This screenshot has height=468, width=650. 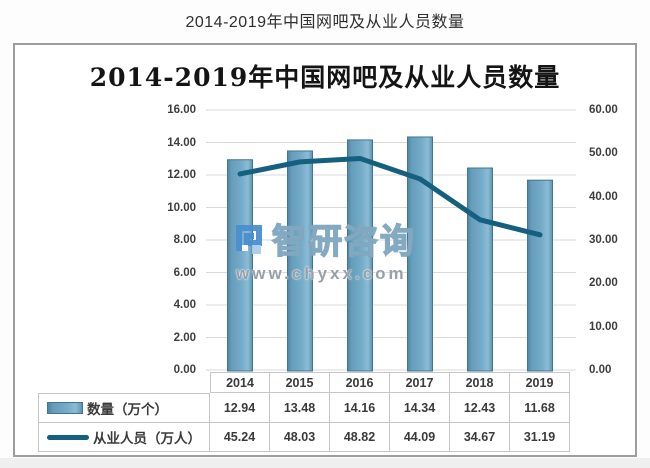 What do you see at coordinates (360, 408) in the screenshot?
I see `table-value-cell: 14.16` at bounding box center [360, 408].